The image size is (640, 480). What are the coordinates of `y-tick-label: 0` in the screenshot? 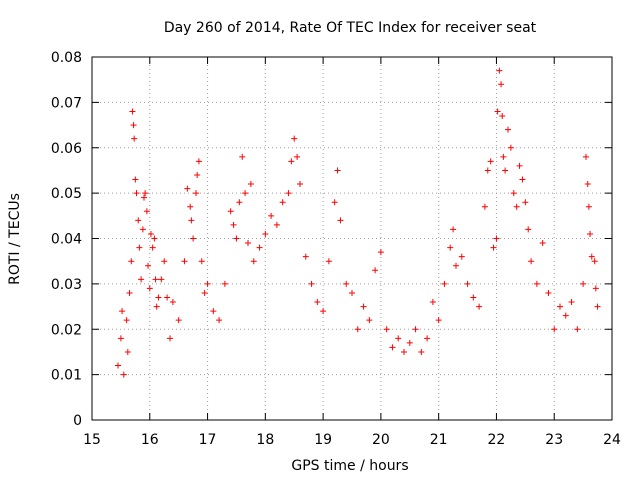 It's located at (77, 421).